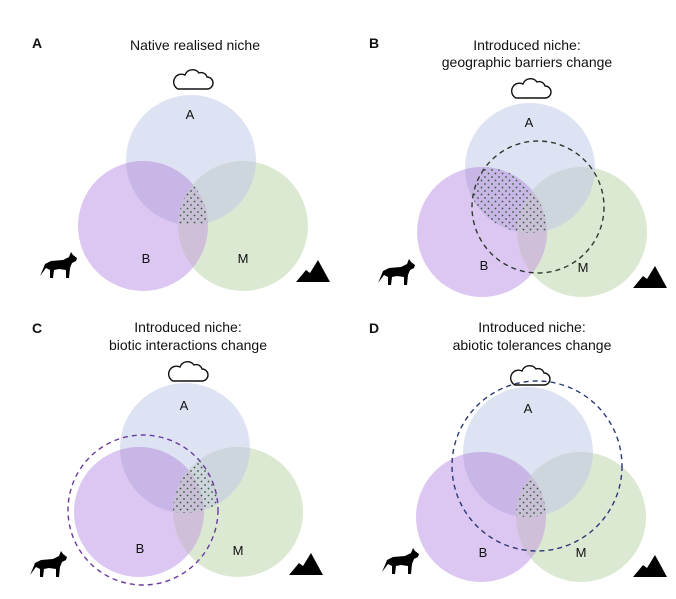 This screenshot has height=599, width=676. I want to click on panel-label: C, so click(37, 328).